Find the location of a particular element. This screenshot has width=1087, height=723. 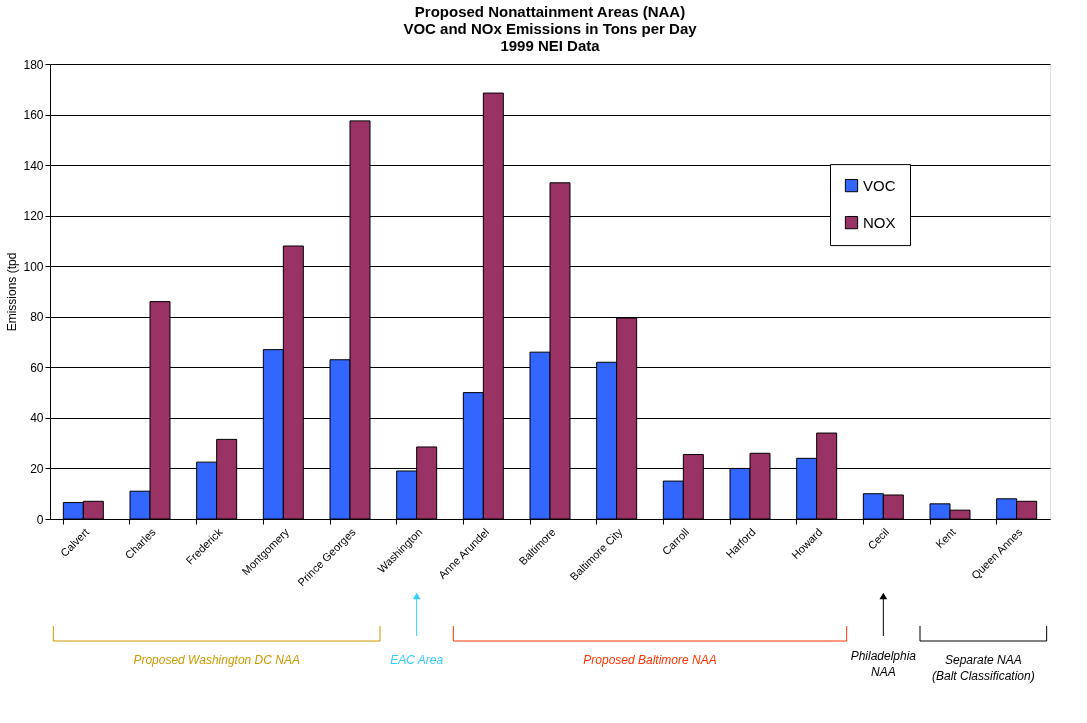

legend-label: NOX is located at coordinates (879, 222).